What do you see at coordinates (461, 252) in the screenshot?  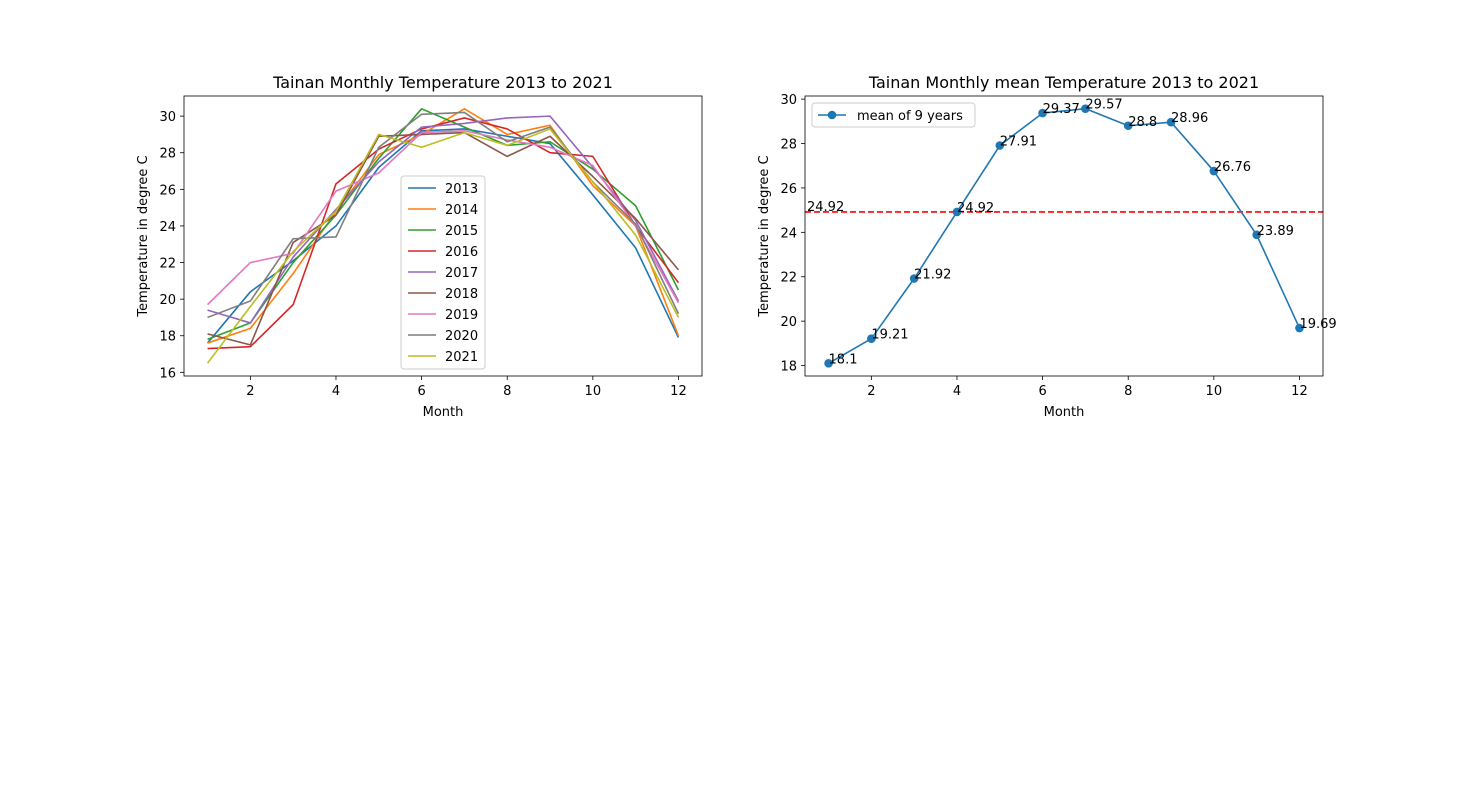 I see `legend-label: 2016` at bounding box center [461, 252].